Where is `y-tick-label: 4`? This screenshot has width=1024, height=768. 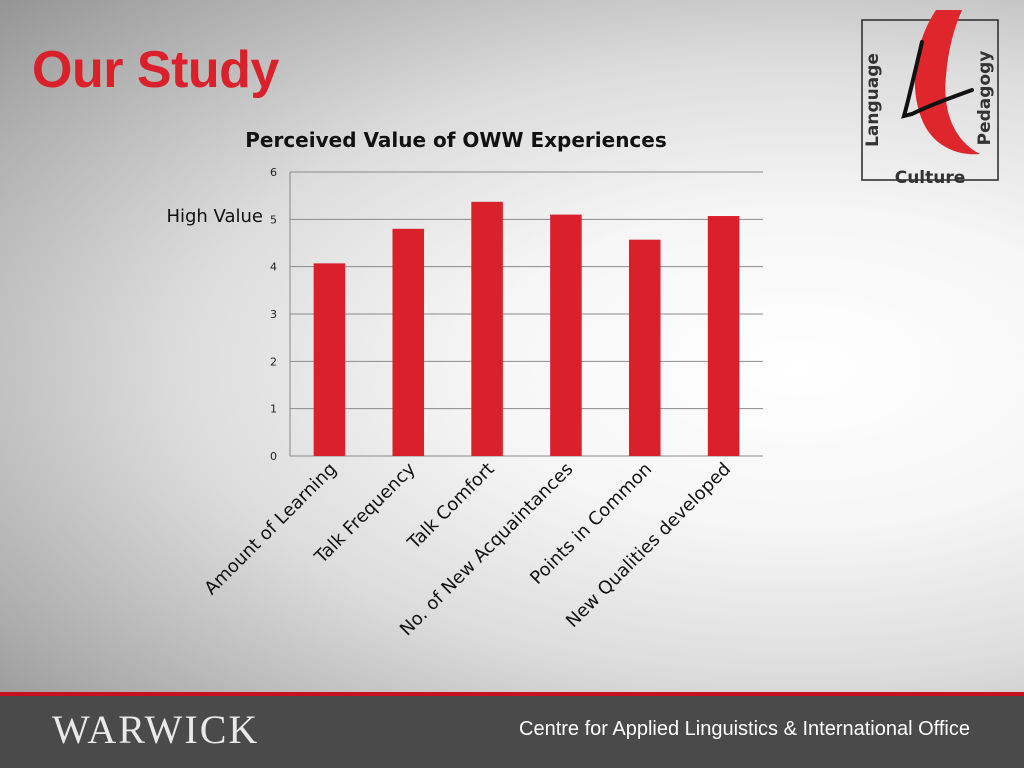 y-tick-label: 4 is located at coordinates (273, 267).